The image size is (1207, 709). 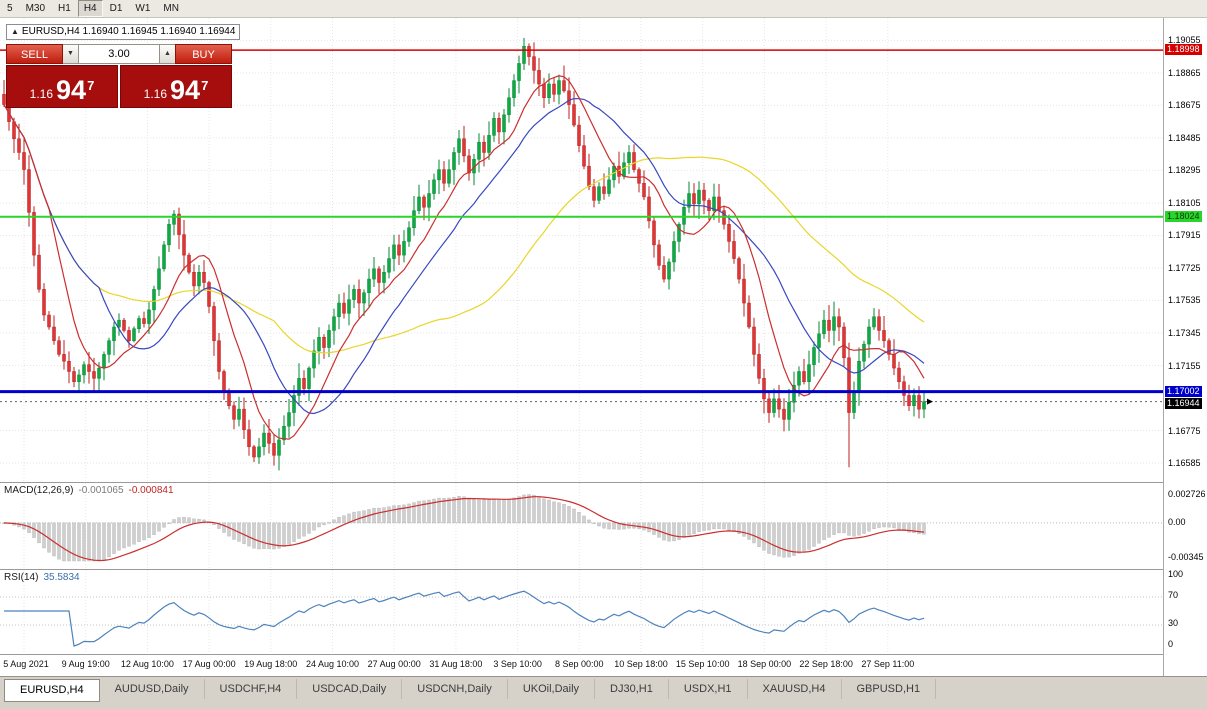 What do you see at coordinates (52, 690) in the screenshot?
I see `chart-tab-EURUSD-H4: EURUSD,H4` at bounding box center [52, 690].